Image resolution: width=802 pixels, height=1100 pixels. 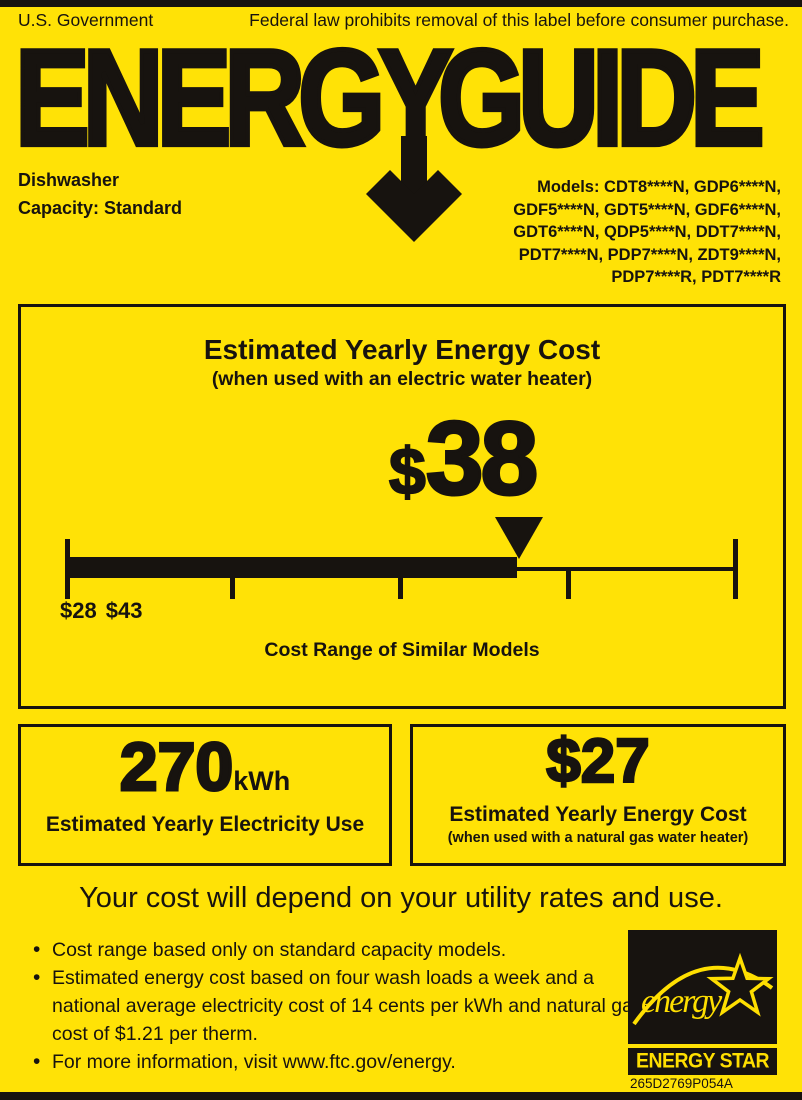 I want to click on scale-caption: Cost Range of Similar Models, so click(x=402, y=650).